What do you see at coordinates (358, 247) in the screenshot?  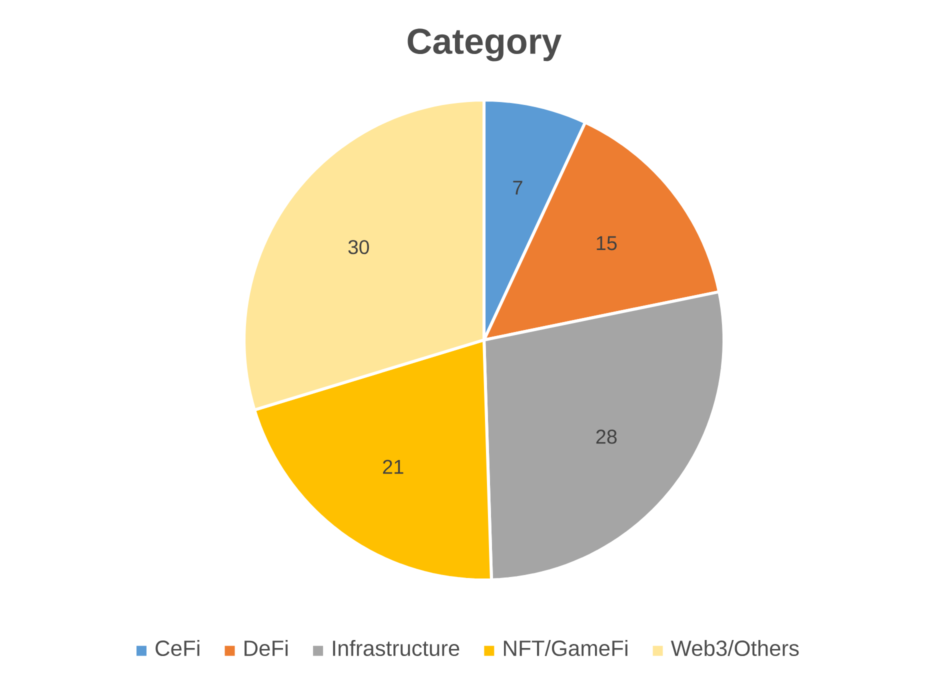 I see `data-label: 30` at bounding box center [358, 247].